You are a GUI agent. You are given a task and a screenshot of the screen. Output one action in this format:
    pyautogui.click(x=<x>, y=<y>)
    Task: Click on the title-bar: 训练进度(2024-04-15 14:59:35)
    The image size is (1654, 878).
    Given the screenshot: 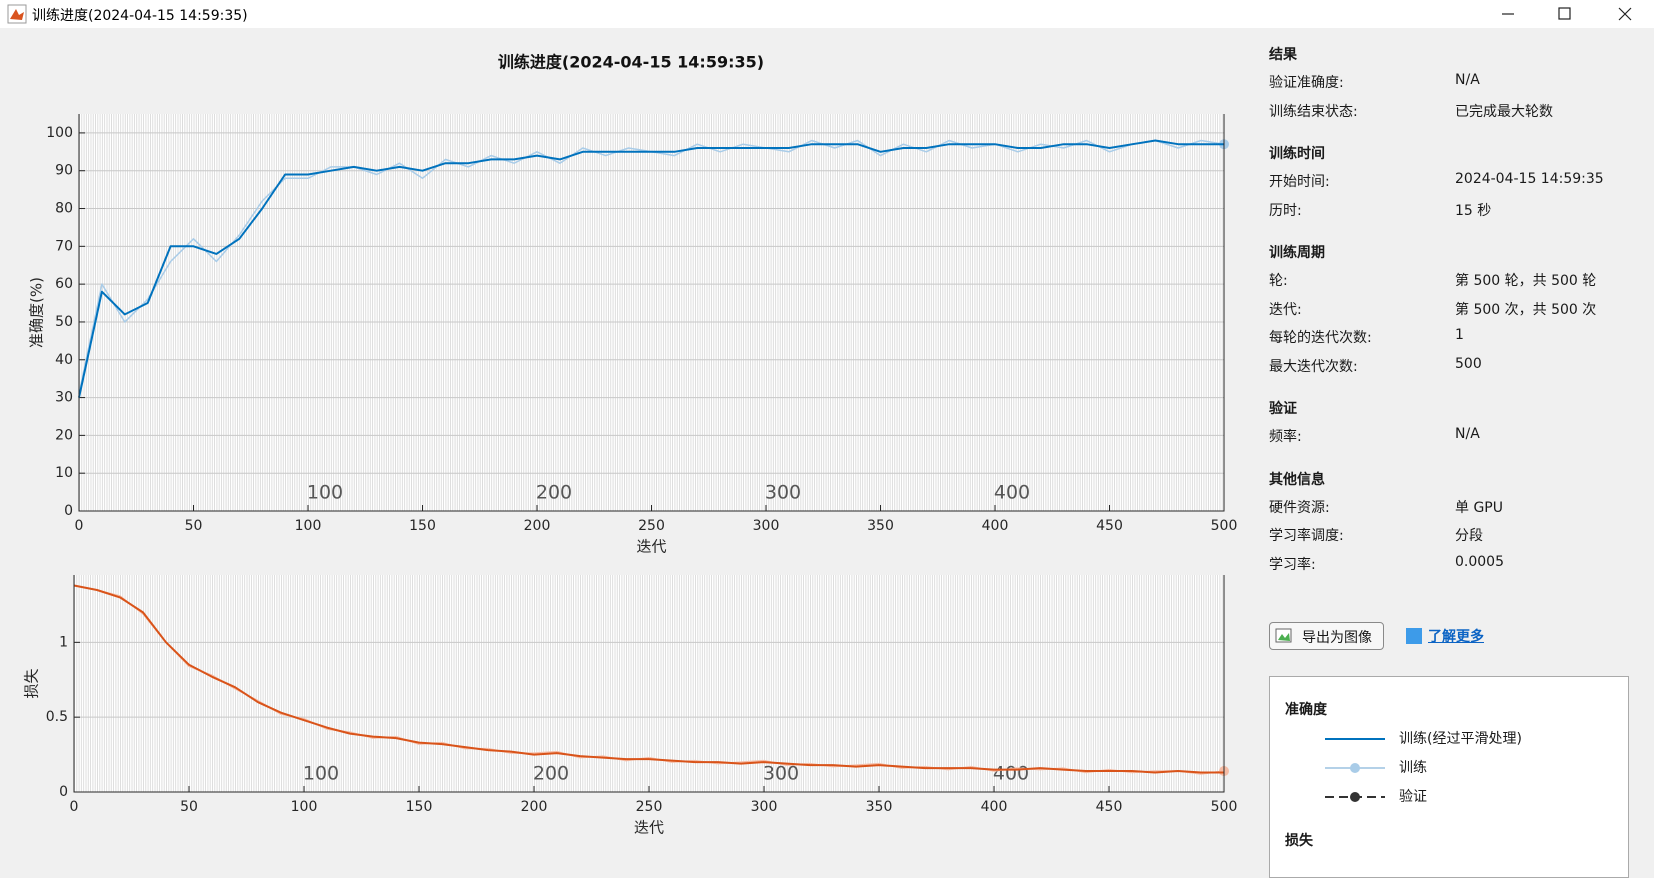 What is the action you would take?
    pyautogui.click(x=827, y=14)
    